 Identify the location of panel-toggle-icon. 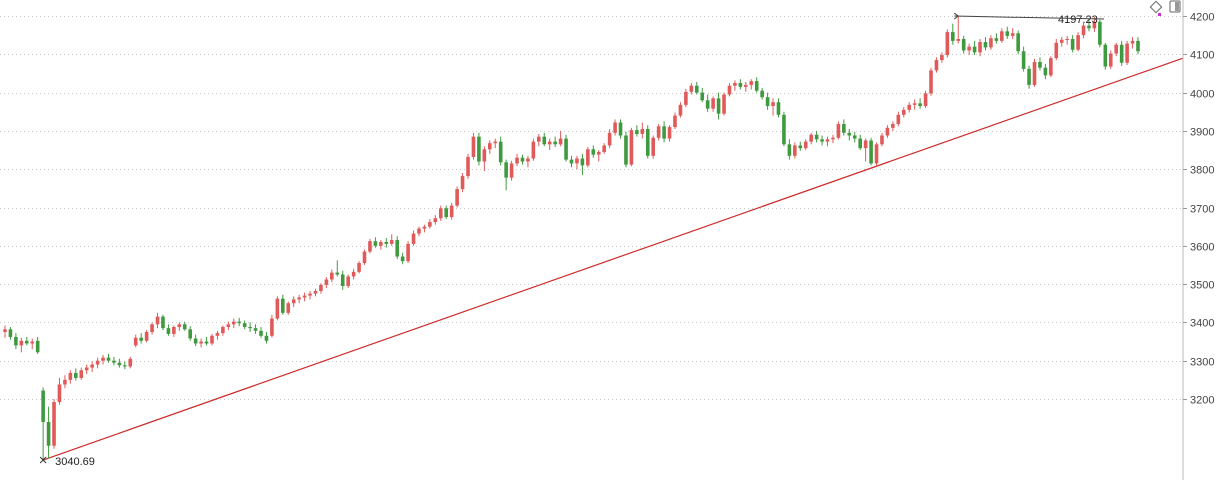
(1175, 6).